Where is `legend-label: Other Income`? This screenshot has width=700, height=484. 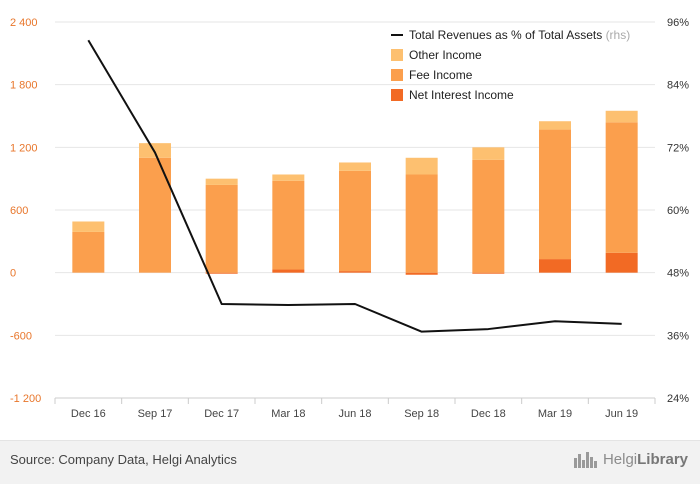
legend-label: Other Income is located at coordinates (445, 55).